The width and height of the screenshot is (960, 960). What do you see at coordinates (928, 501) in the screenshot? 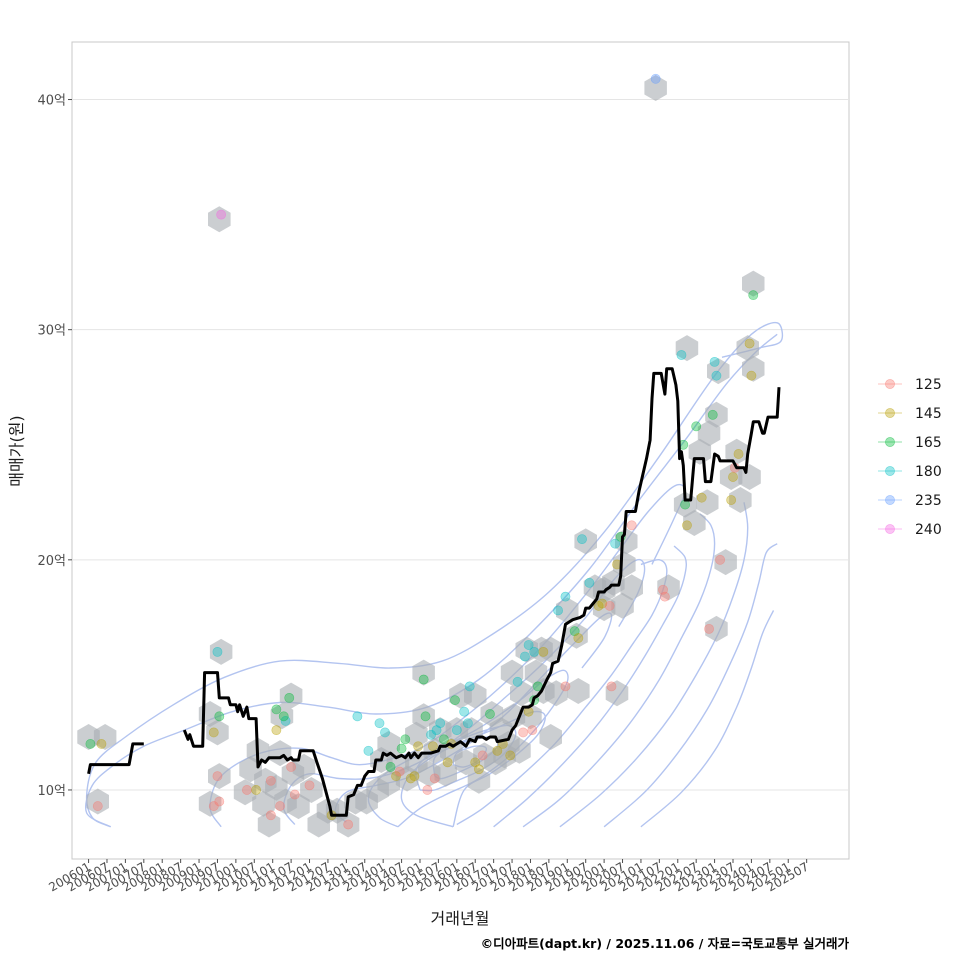
I see `legend-label: 235` at bounding box center [928, 501].